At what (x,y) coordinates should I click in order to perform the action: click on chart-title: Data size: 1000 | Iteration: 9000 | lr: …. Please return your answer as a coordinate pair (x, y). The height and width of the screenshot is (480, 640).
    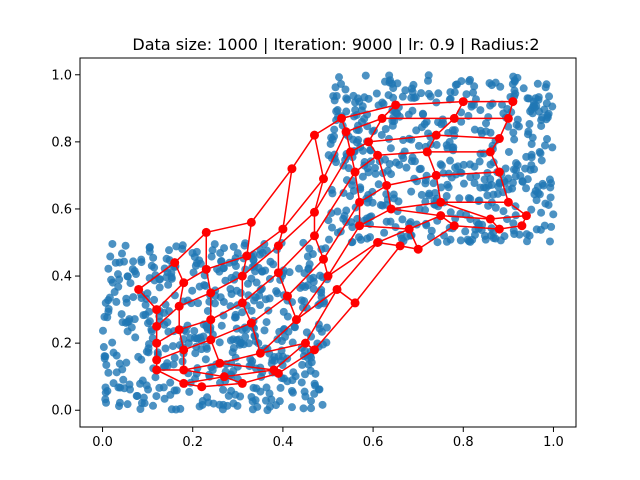
    Looking at the image, I should click on (335, 44).